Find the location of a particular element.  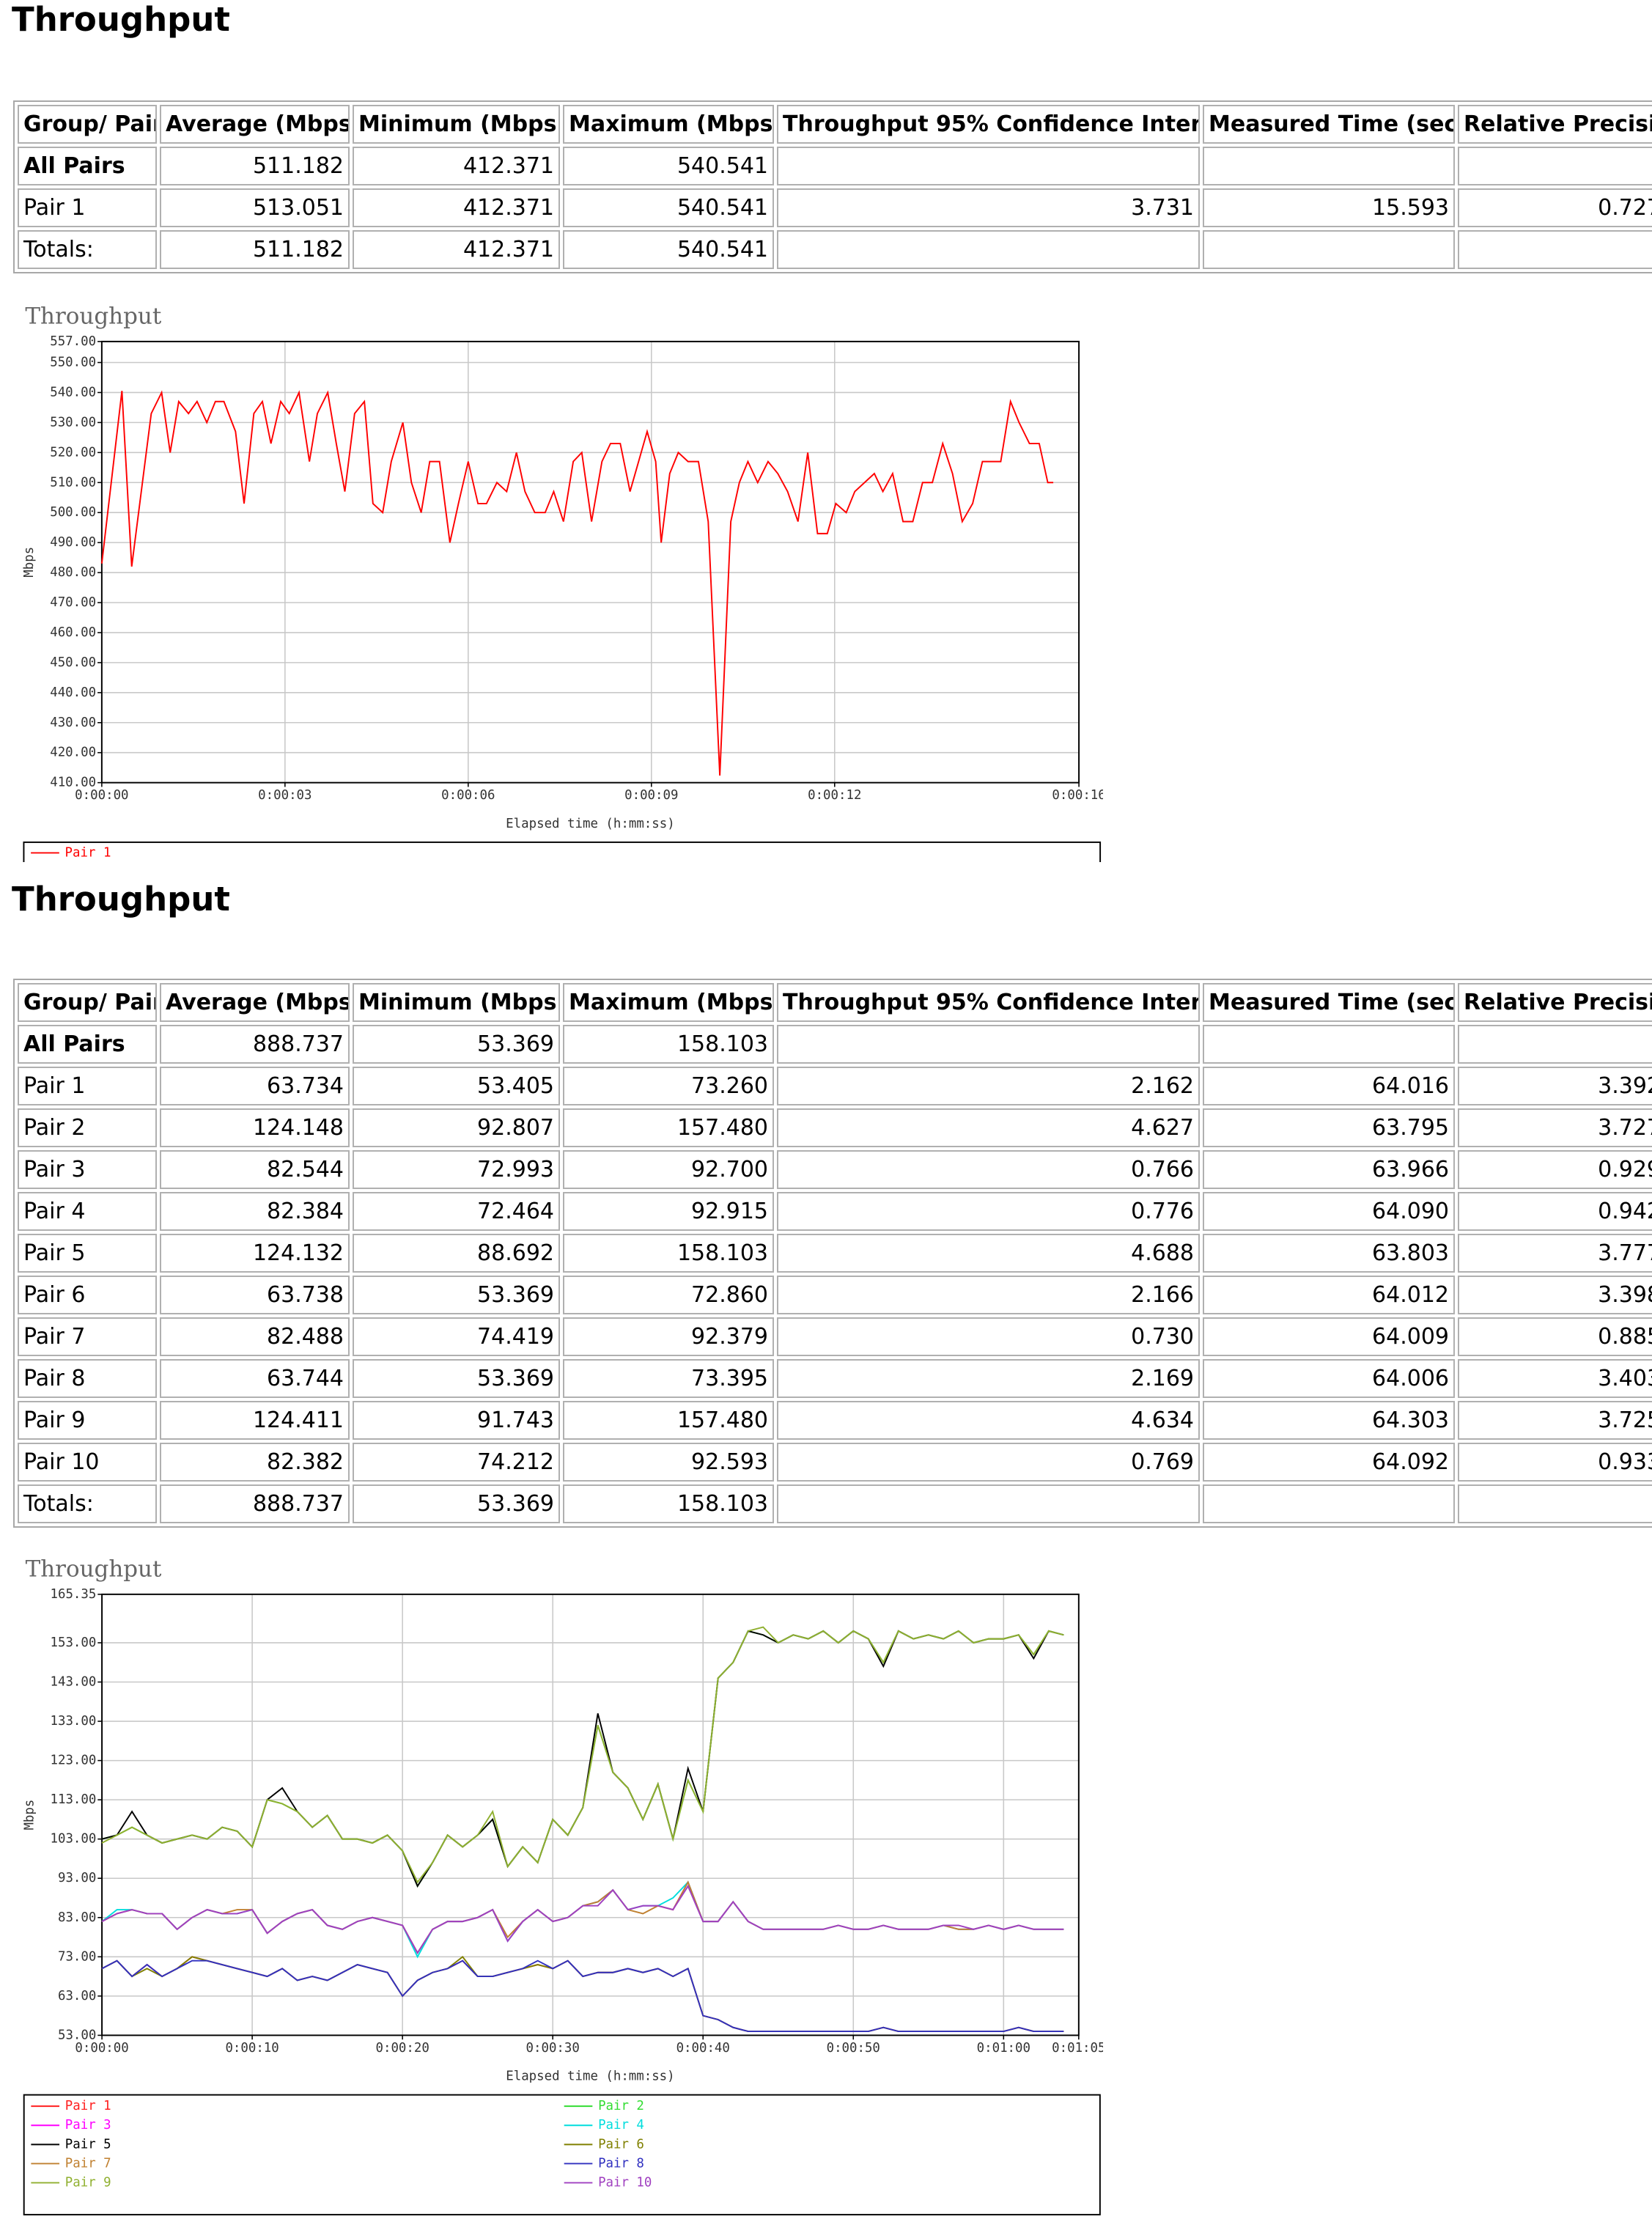

table-cell: 63.795 is located at coordinates (1329, 1127).